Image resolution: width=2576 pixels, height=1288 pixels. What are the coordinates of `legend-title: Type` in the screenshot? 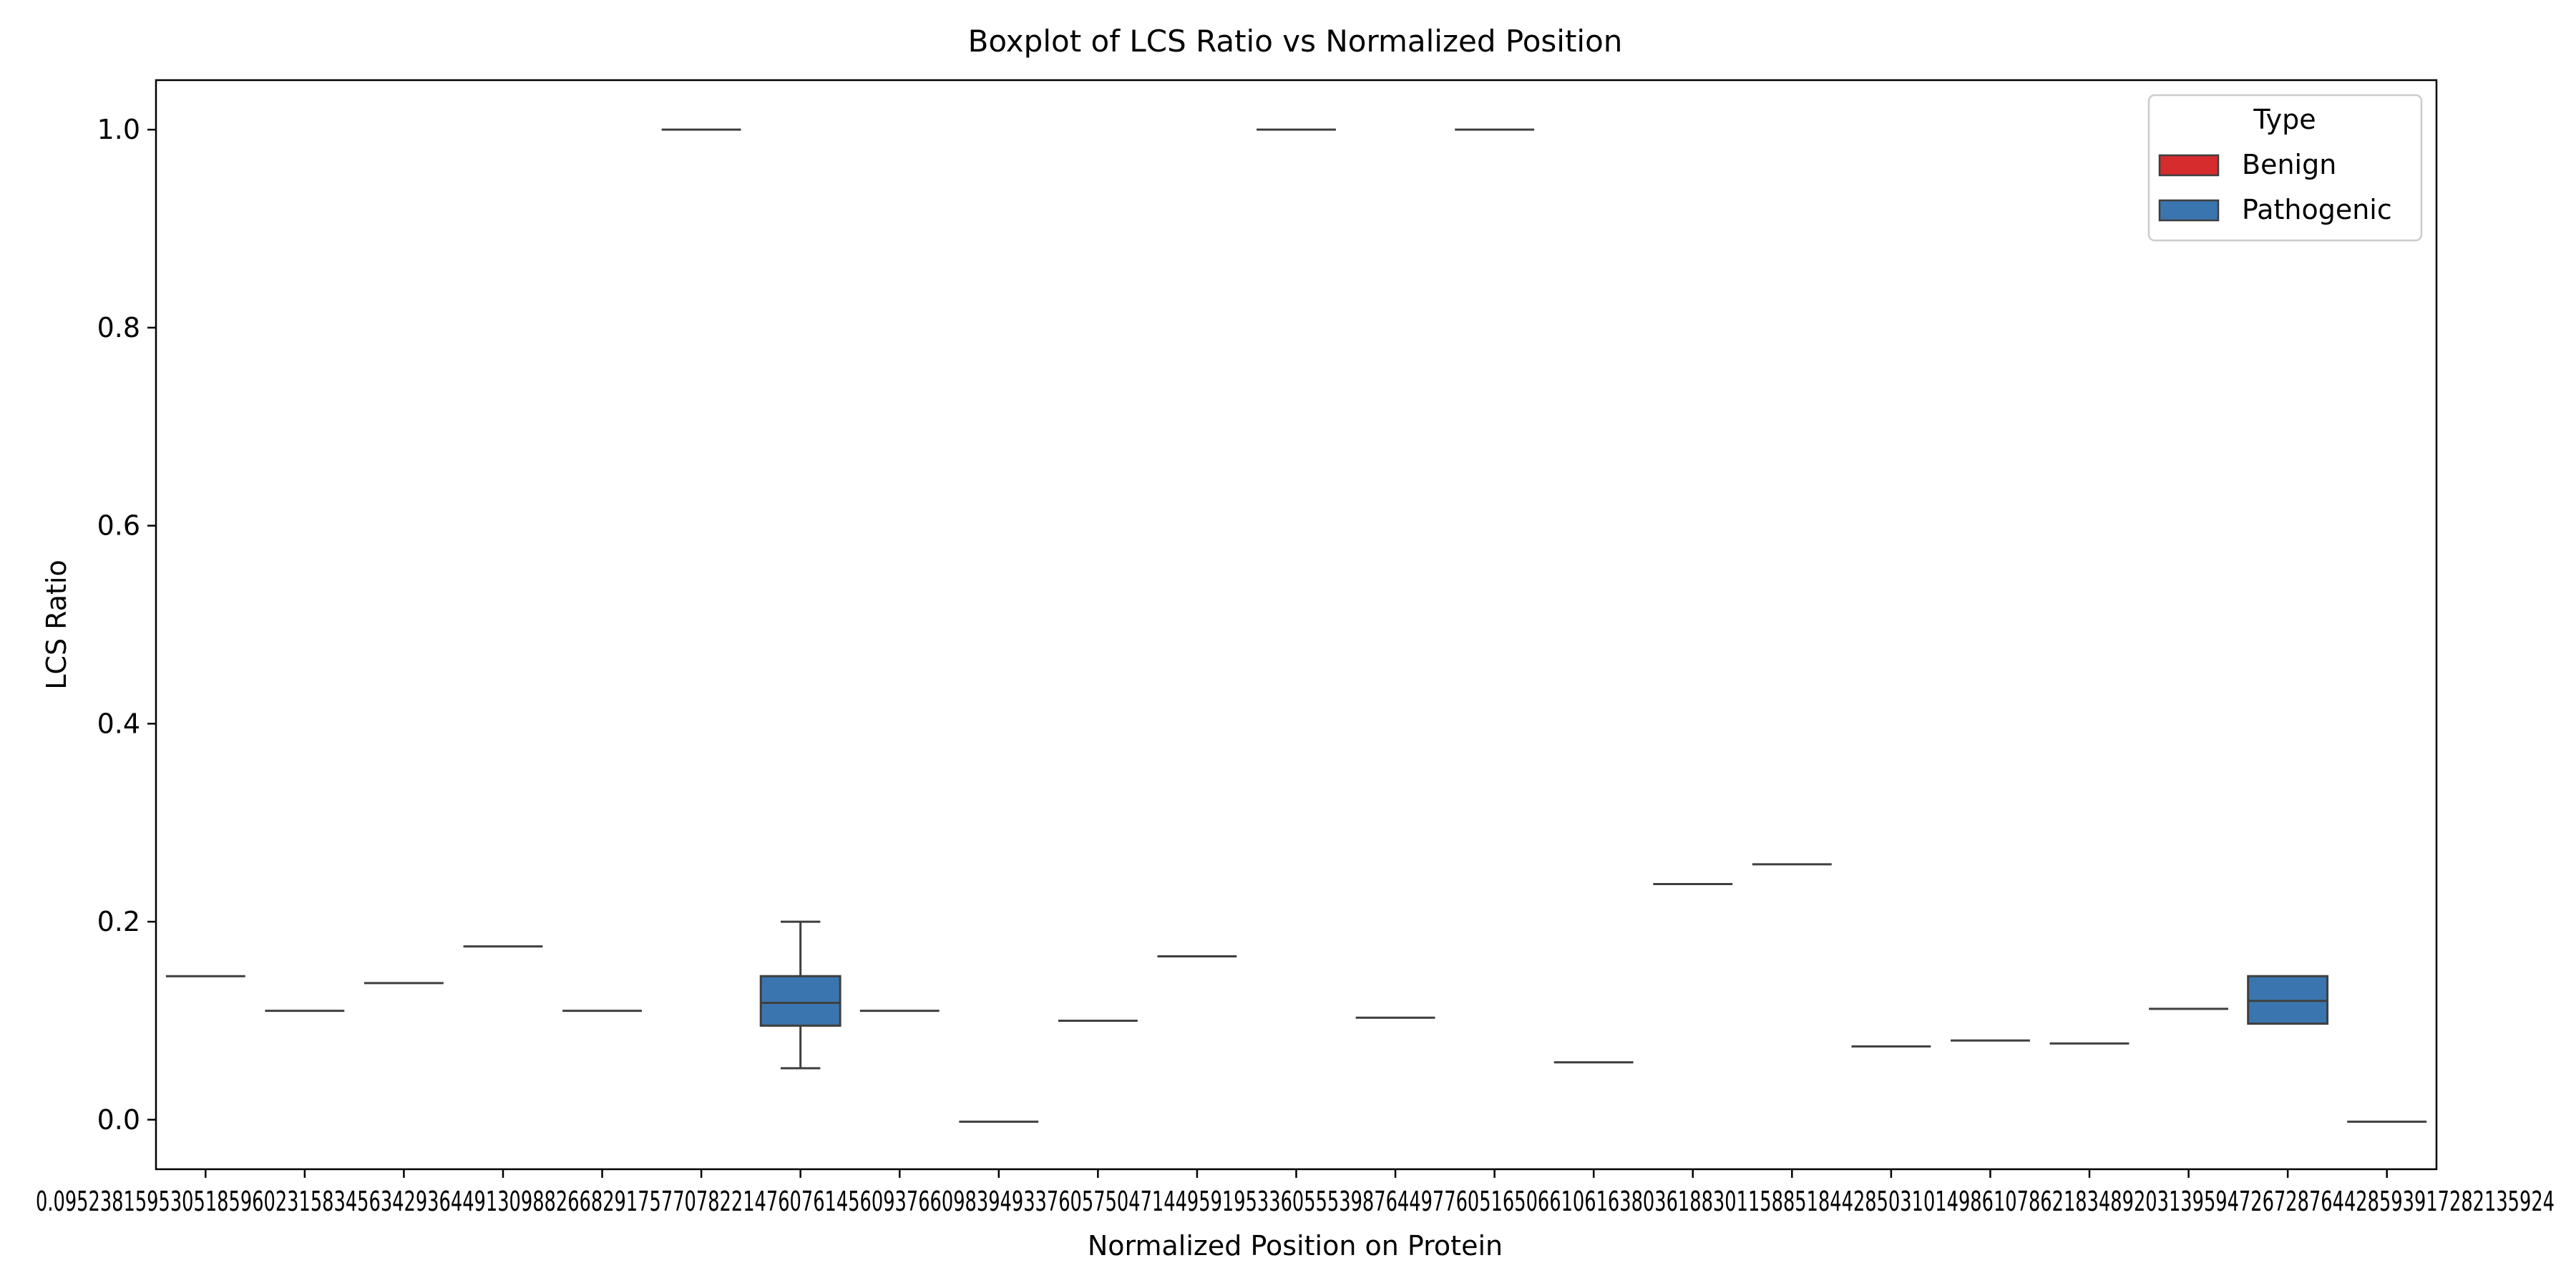 It's located at (2284, 119).